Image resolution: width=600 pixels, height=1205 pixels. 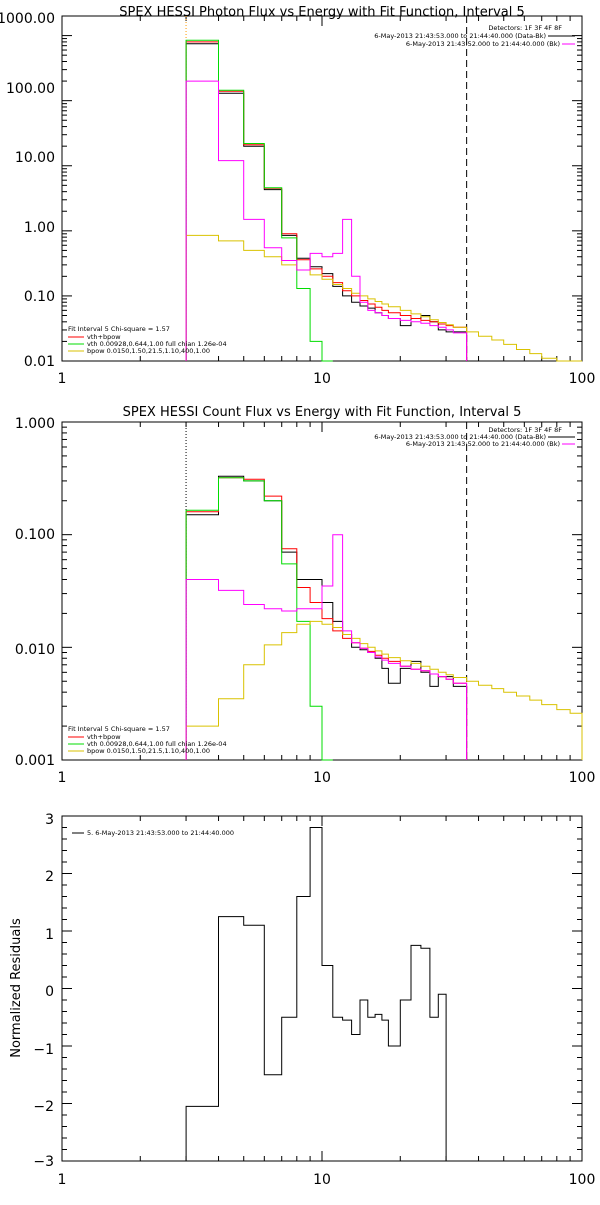 I want to click on y-tick-label: 0.01, so click(x=39, y=362).